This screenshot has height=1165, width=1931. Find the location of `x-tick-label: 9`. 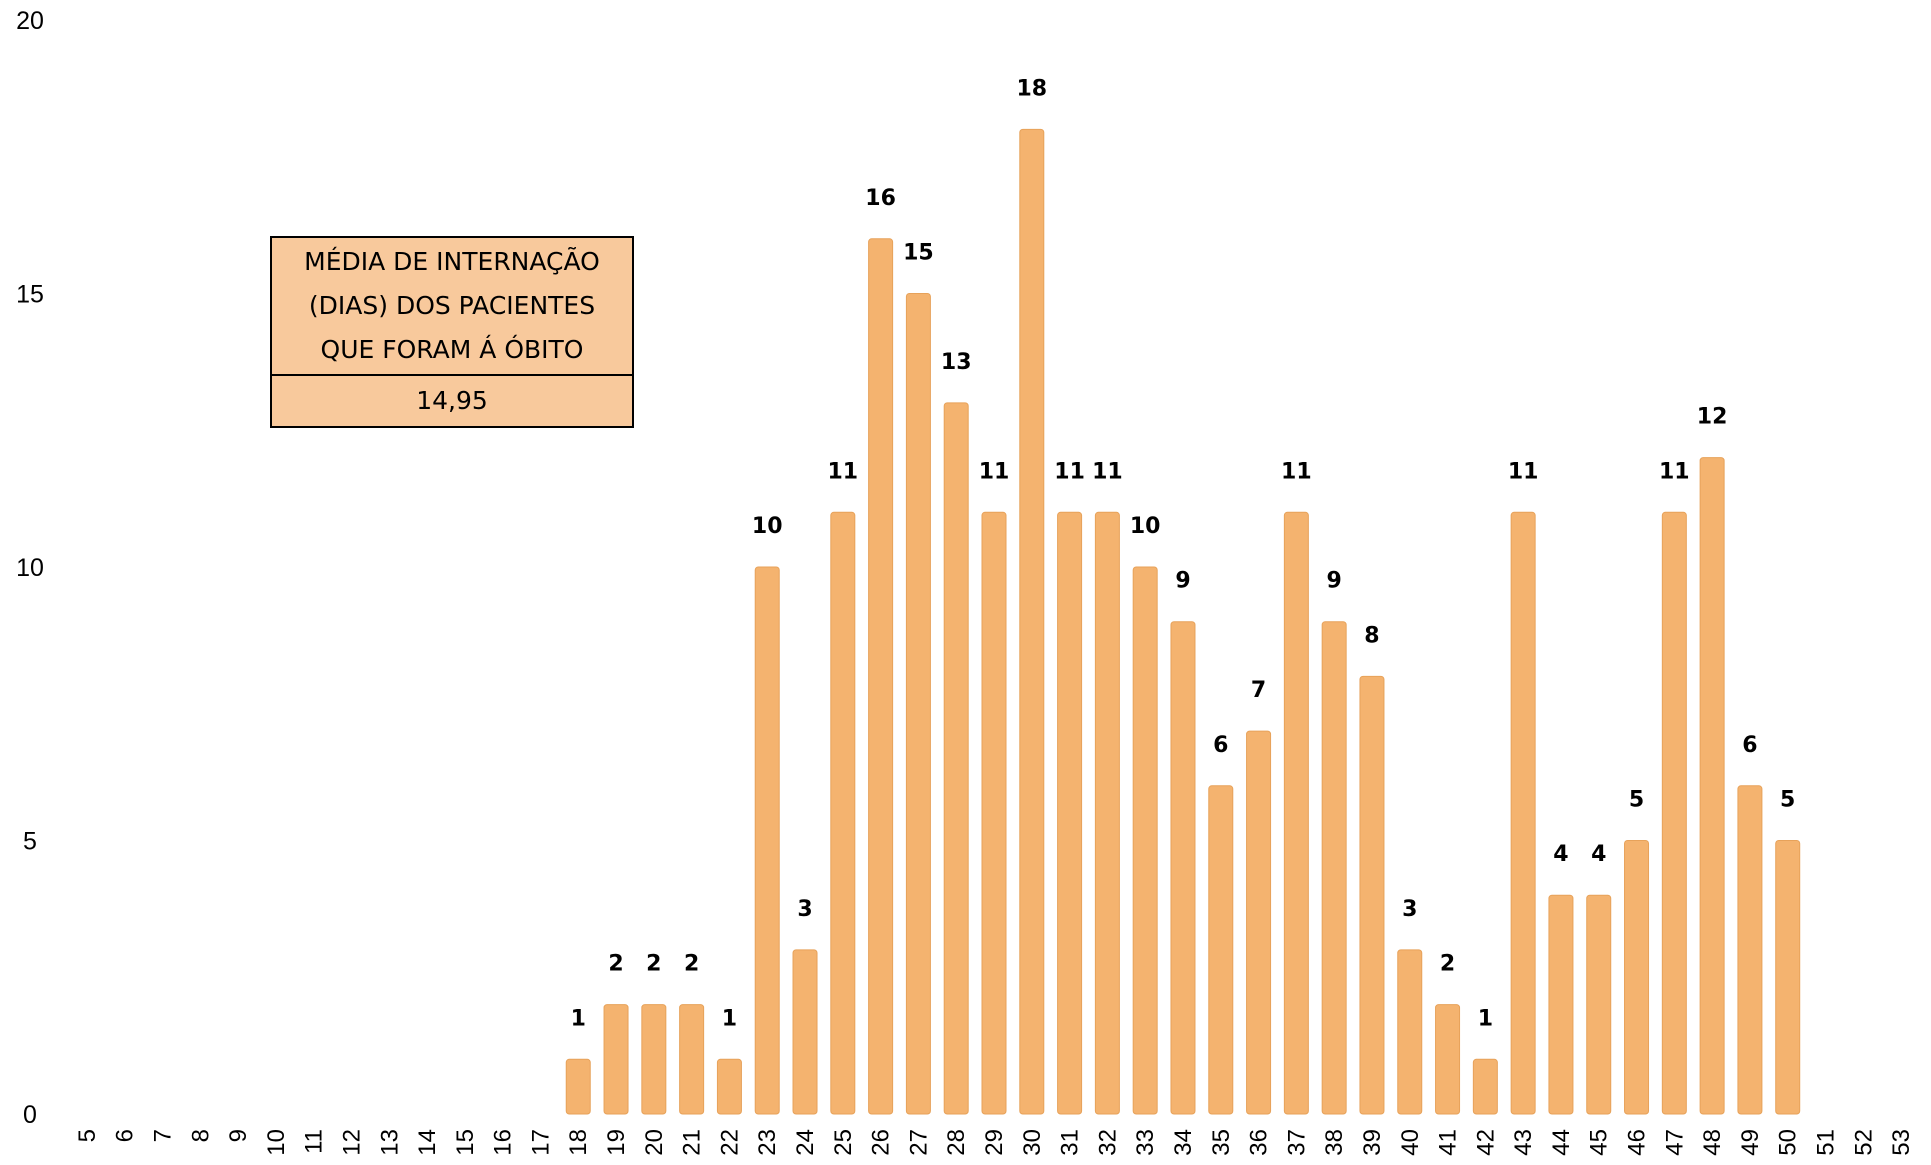

x-tick-label: 9 is located at coordinates (238, 1135).